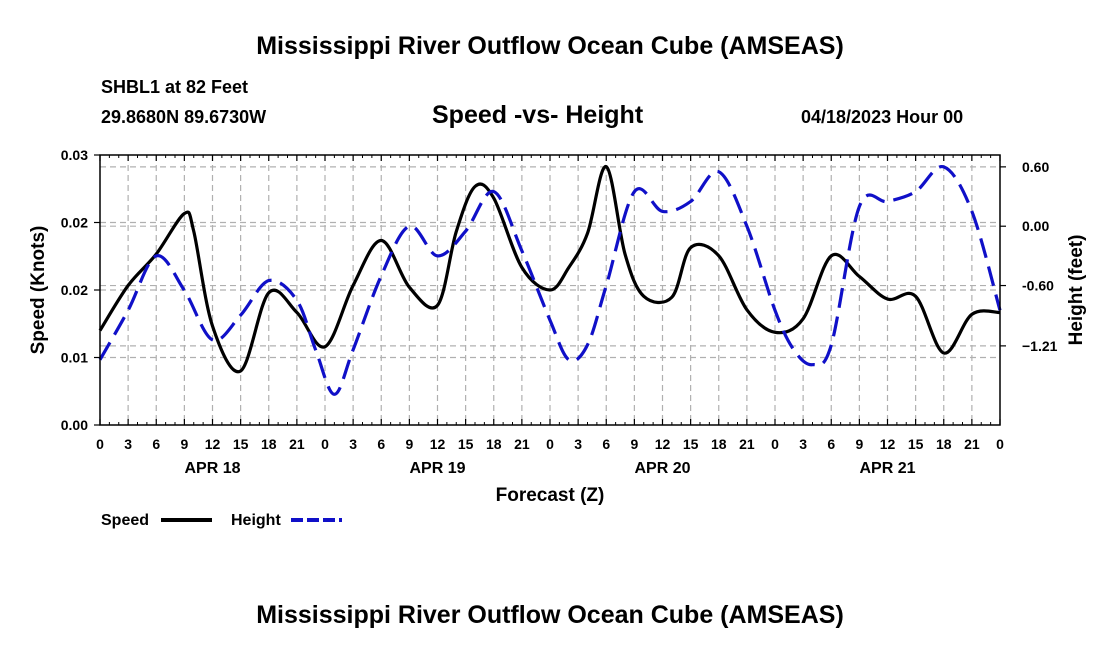 The height and width of the screenshot is (650, 1100). What do you see at coordinates (1038, 286) in the screenshot?
I see `y2-tick-label: -0.60` at bounding box center [1038, 286].